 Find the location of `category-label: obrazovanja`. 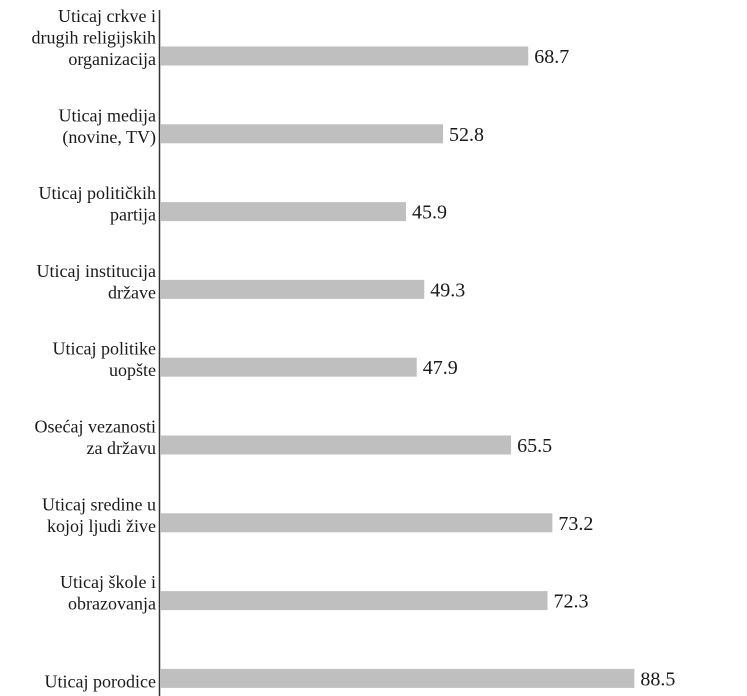

category-label: obrazovanja is located at coordinates (112, 604).